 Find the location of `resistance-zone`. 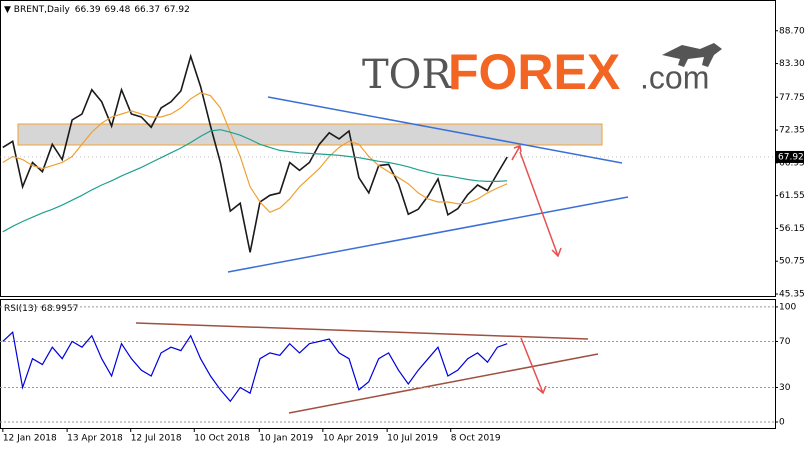

resistance-zone is located at coordinates (310, 134).